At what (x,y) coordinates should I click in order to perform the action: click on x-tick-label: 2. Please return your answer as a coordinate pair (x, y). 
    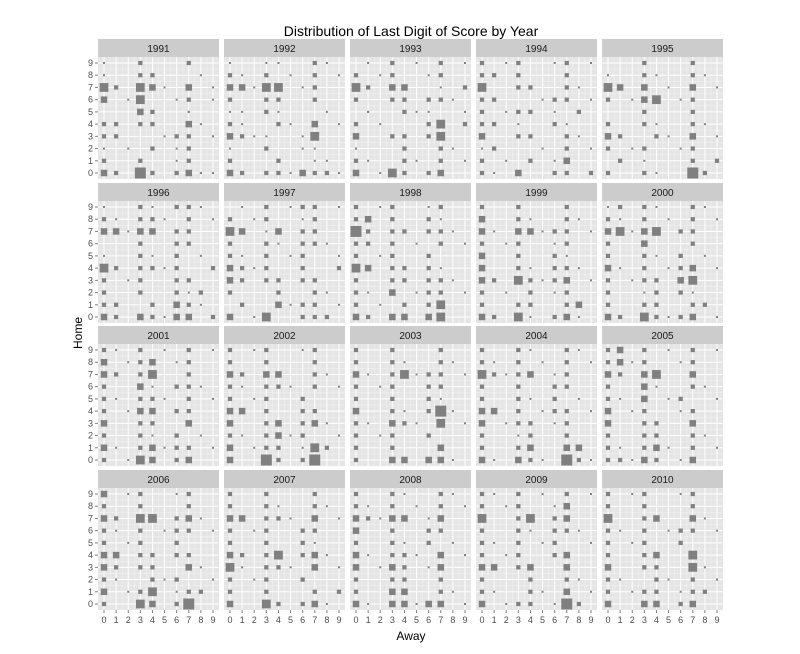
    Looking at the image, I should click on (380, 620).